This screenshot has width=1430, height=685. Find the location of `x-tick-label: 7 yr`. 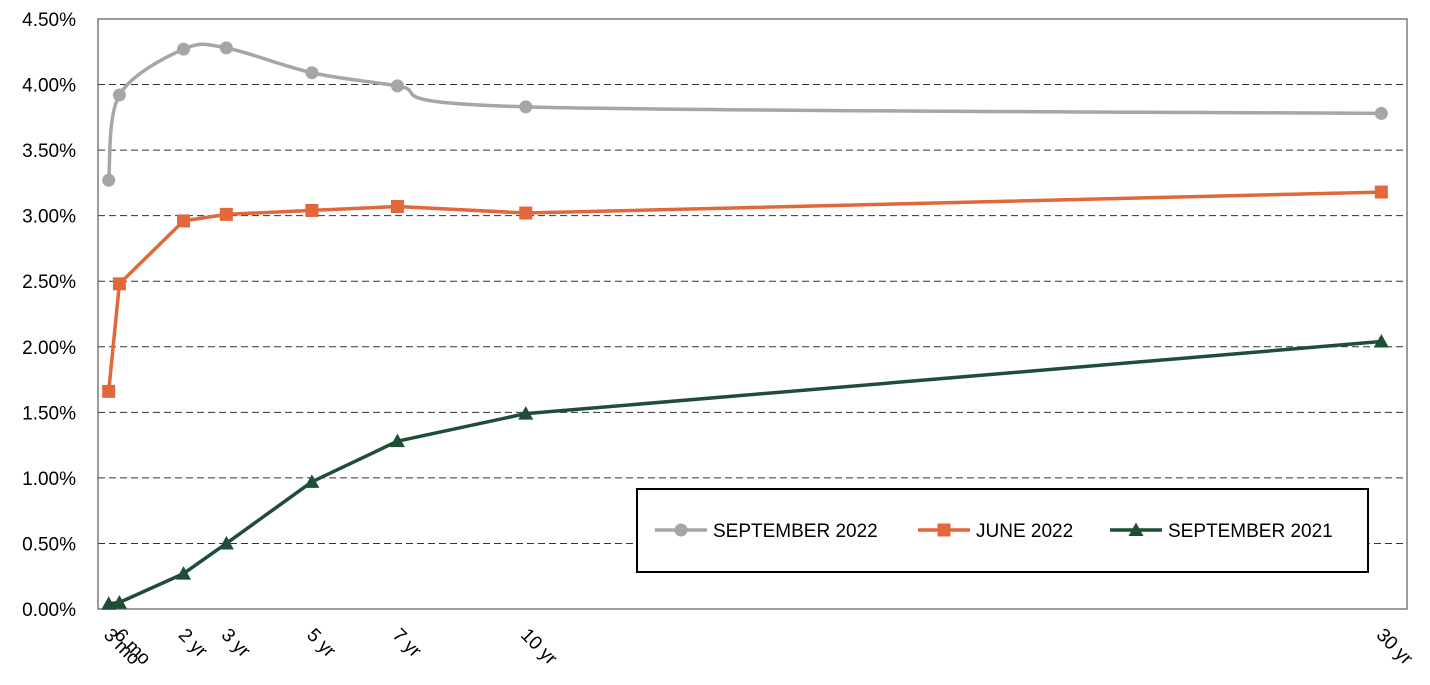

x-tick-label: 7 yr is located at coordinates (407, 644).